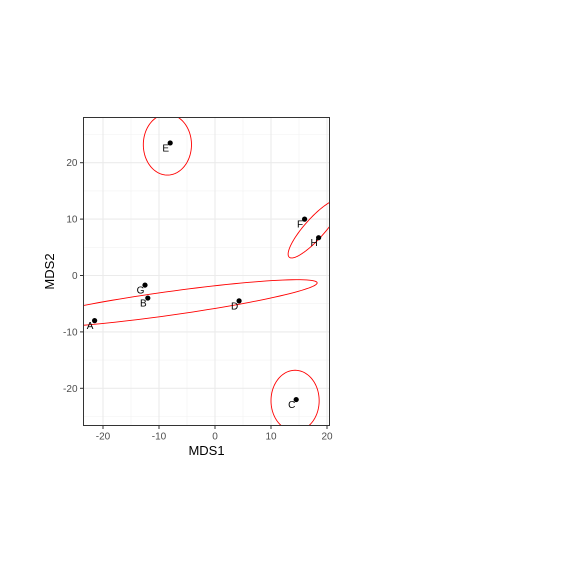 The height and width of the screenshot is (576, 576). Describe the element at coordinates (215, 437) in the screenshot. I see `x-tick-label: 0` at that location.